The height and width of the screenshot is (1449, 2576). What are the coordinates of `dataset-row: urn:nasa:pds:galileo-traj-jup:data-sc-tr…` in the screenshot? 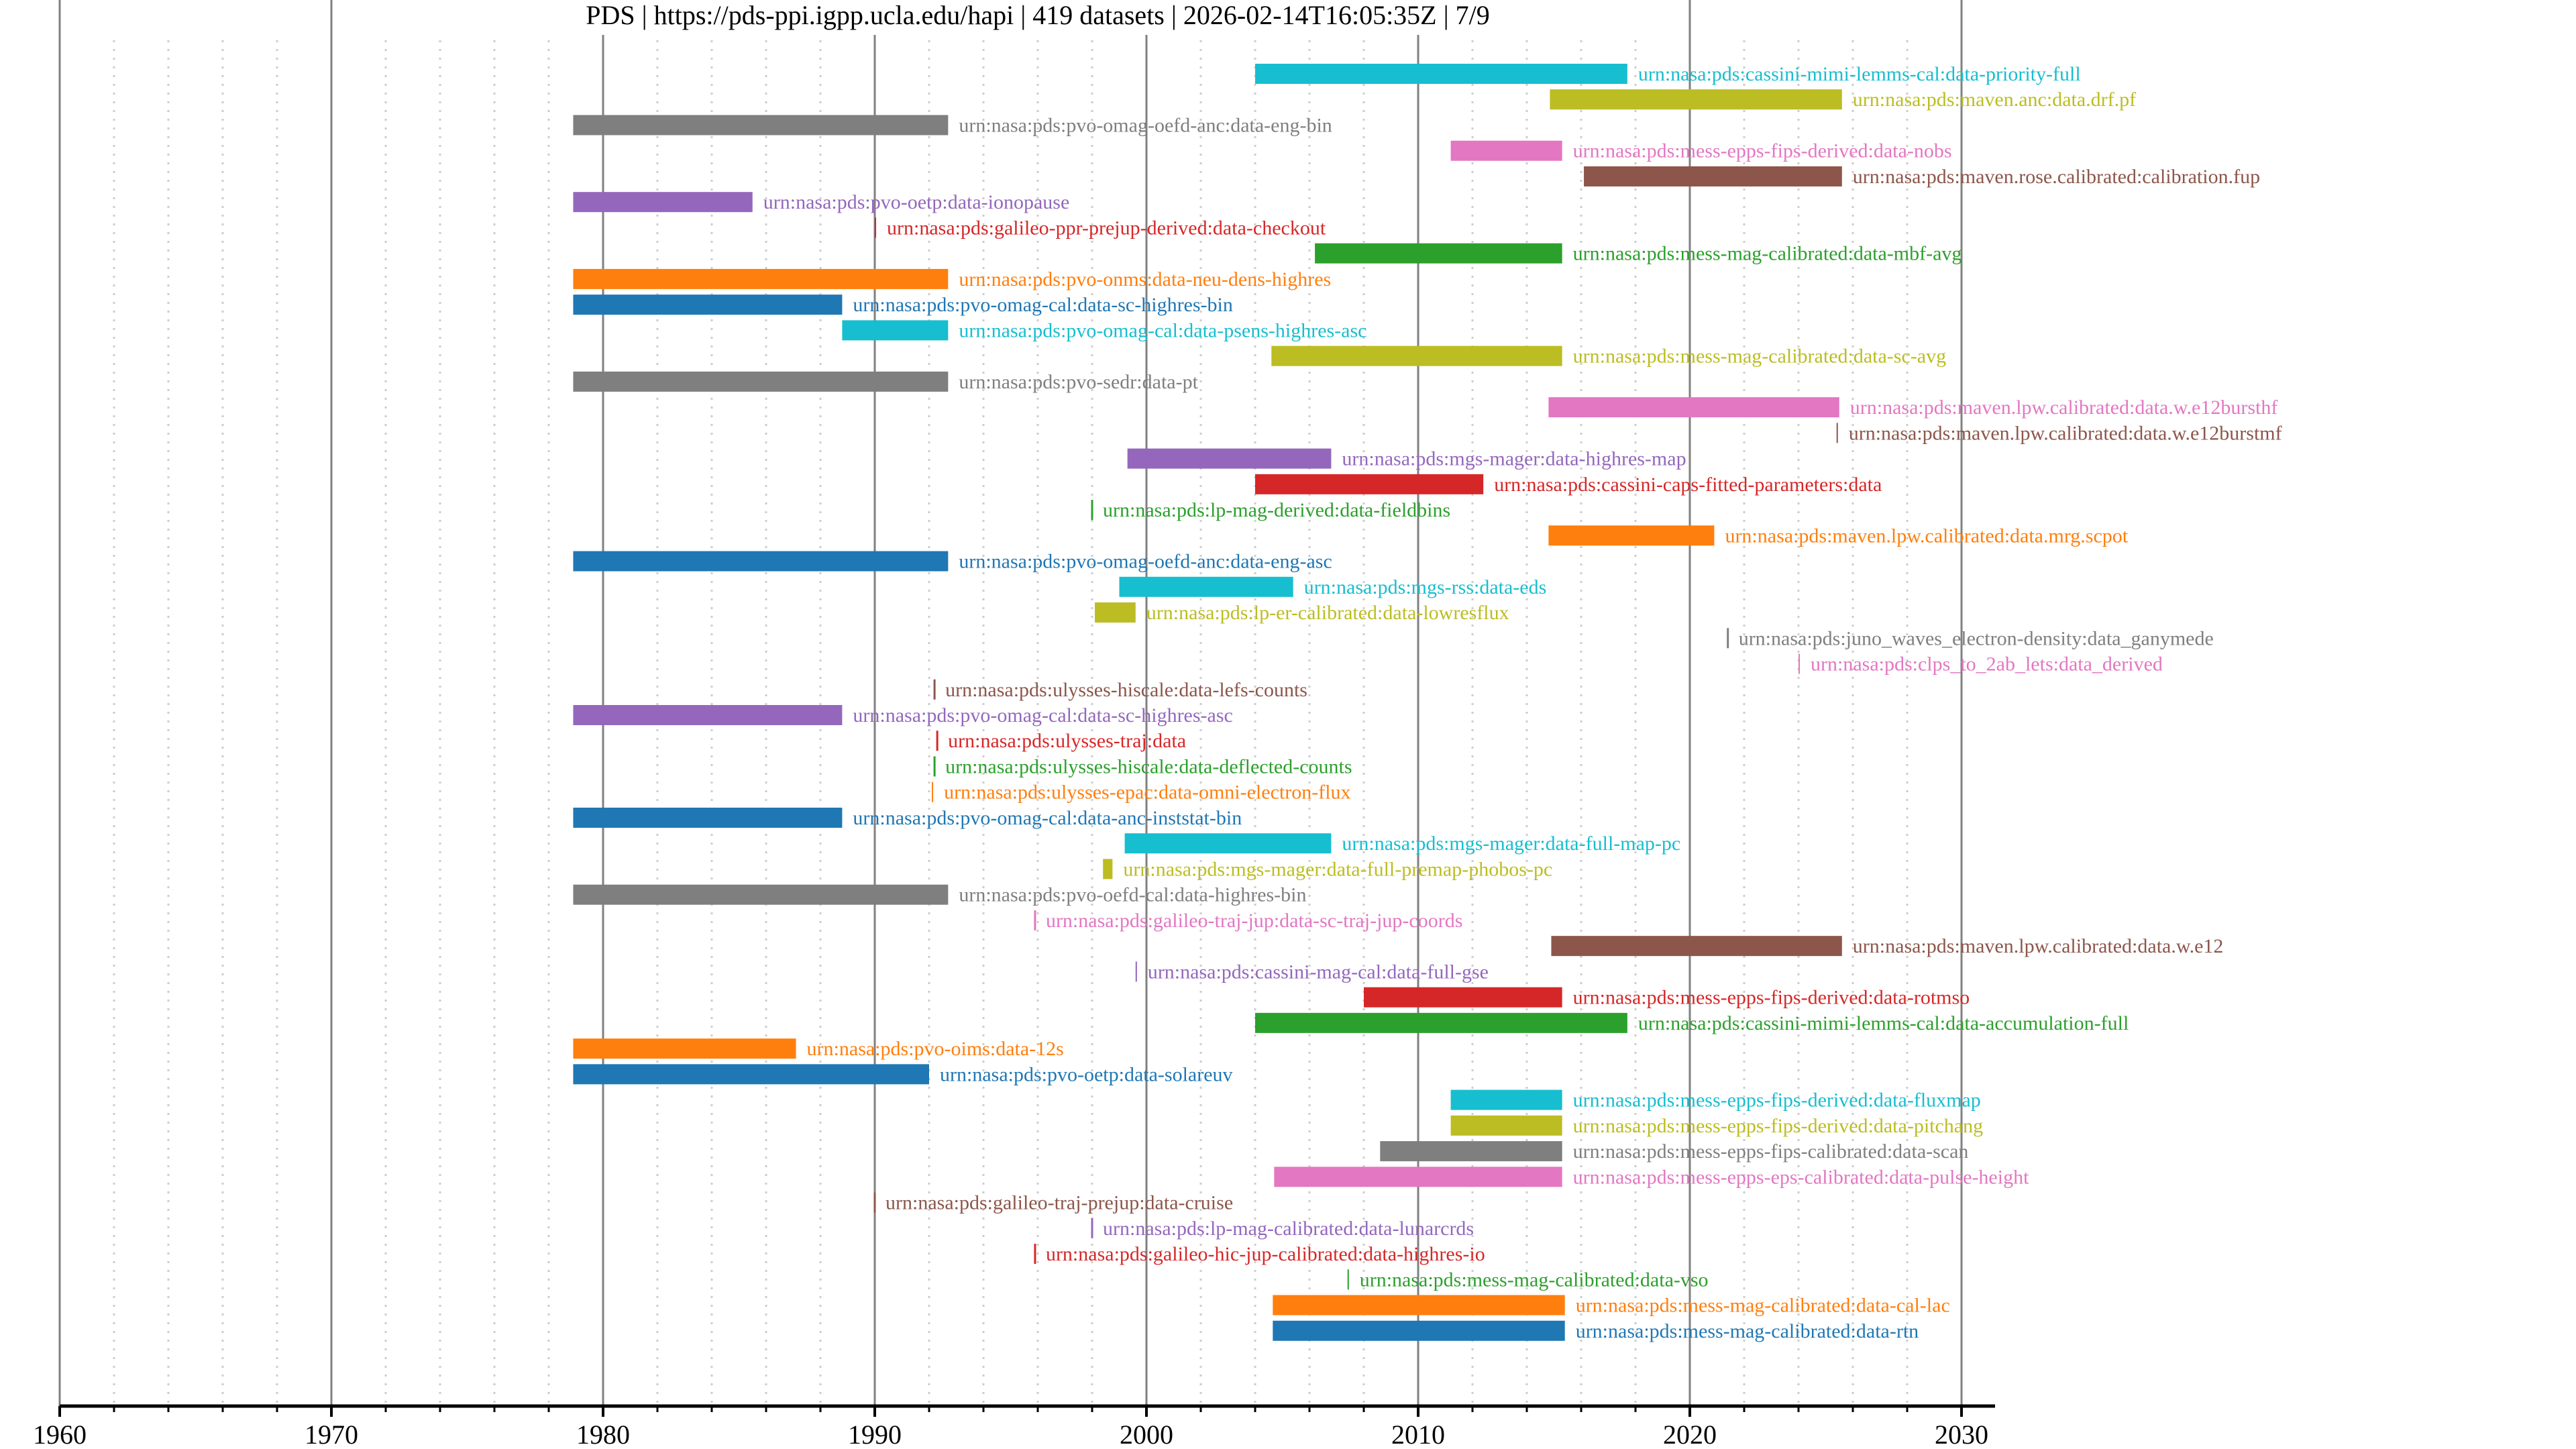 It's located at (1248, 921).